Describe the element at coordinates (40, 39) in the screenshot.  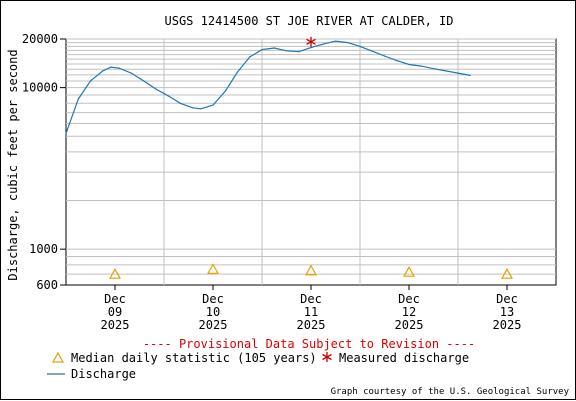
I see `y-tick-label: 20000` at that location.